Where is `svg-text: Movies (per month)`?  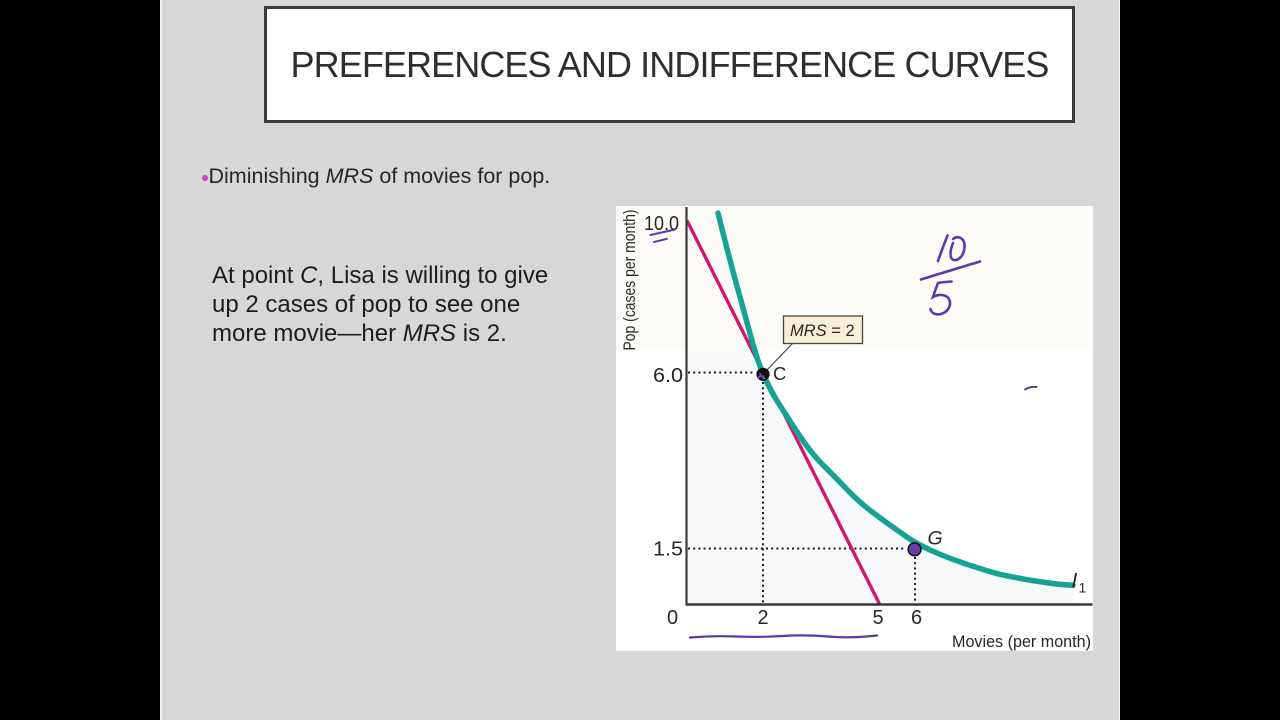 svg-text: Movies (per month) is located at coordinates (1021, 642).